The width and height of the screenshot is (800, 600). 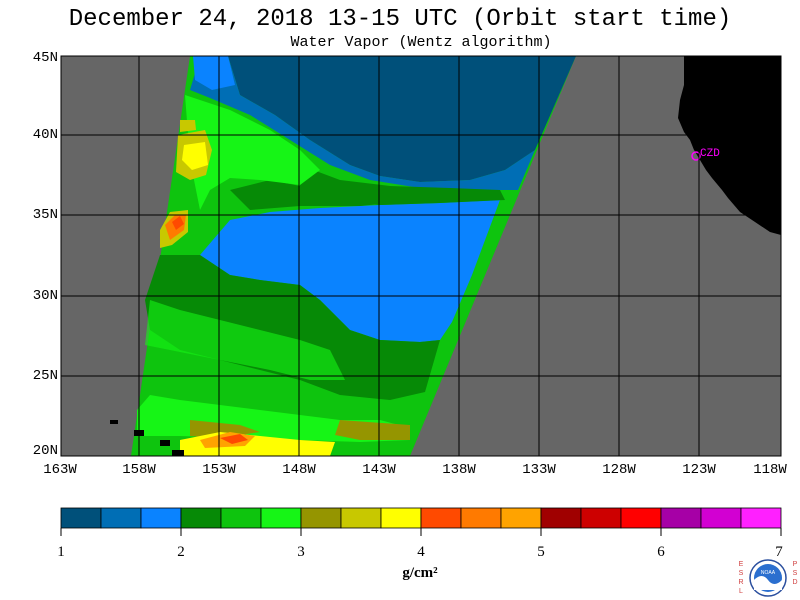 I want to click on logo-left-letter: S, so click(x=741, y=573).